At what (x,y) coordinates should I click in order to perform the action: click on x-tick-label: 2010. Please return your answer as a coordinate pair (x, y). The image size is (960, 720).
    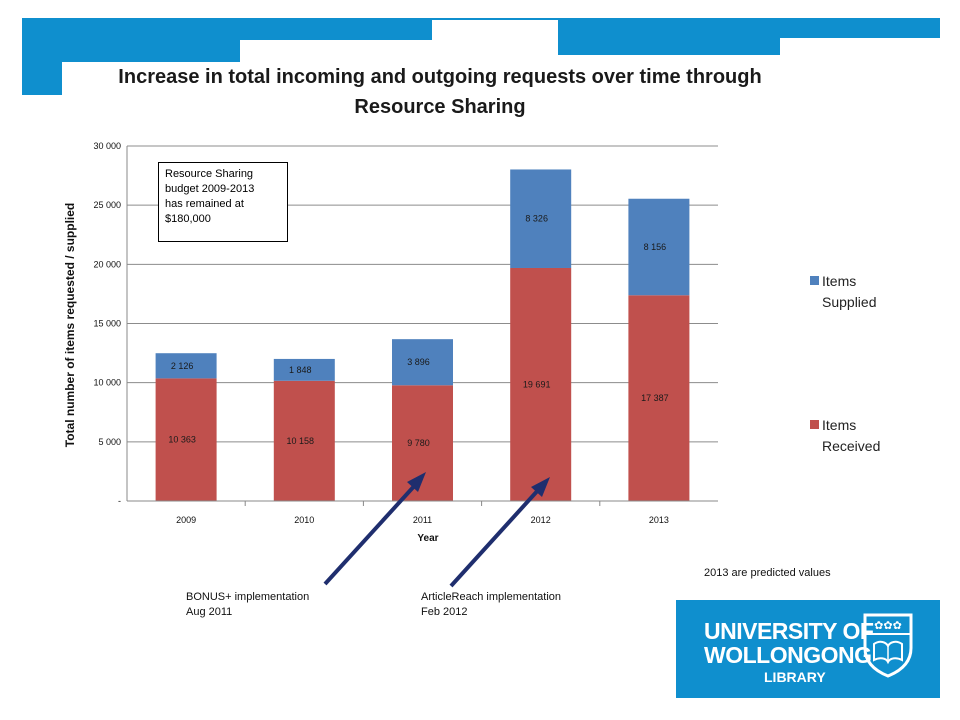
    Looking at the image, I should click on (304, 520).